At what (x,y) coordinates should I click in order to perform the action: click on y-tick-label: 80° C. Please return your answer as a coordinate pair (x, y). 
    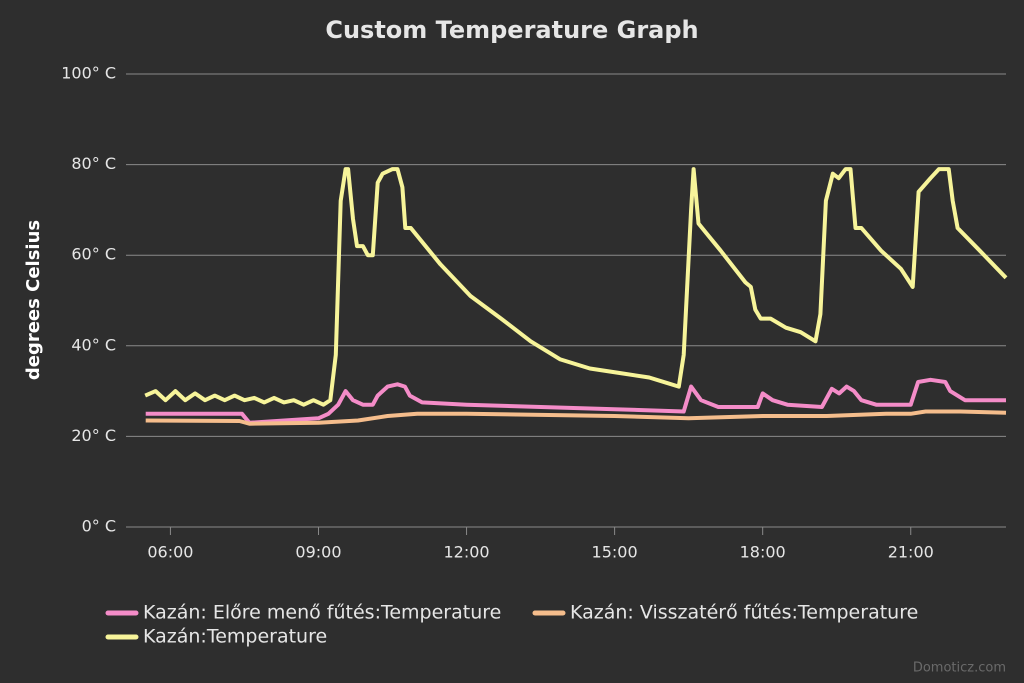
    Looking at the image, I should click on (93, 163).